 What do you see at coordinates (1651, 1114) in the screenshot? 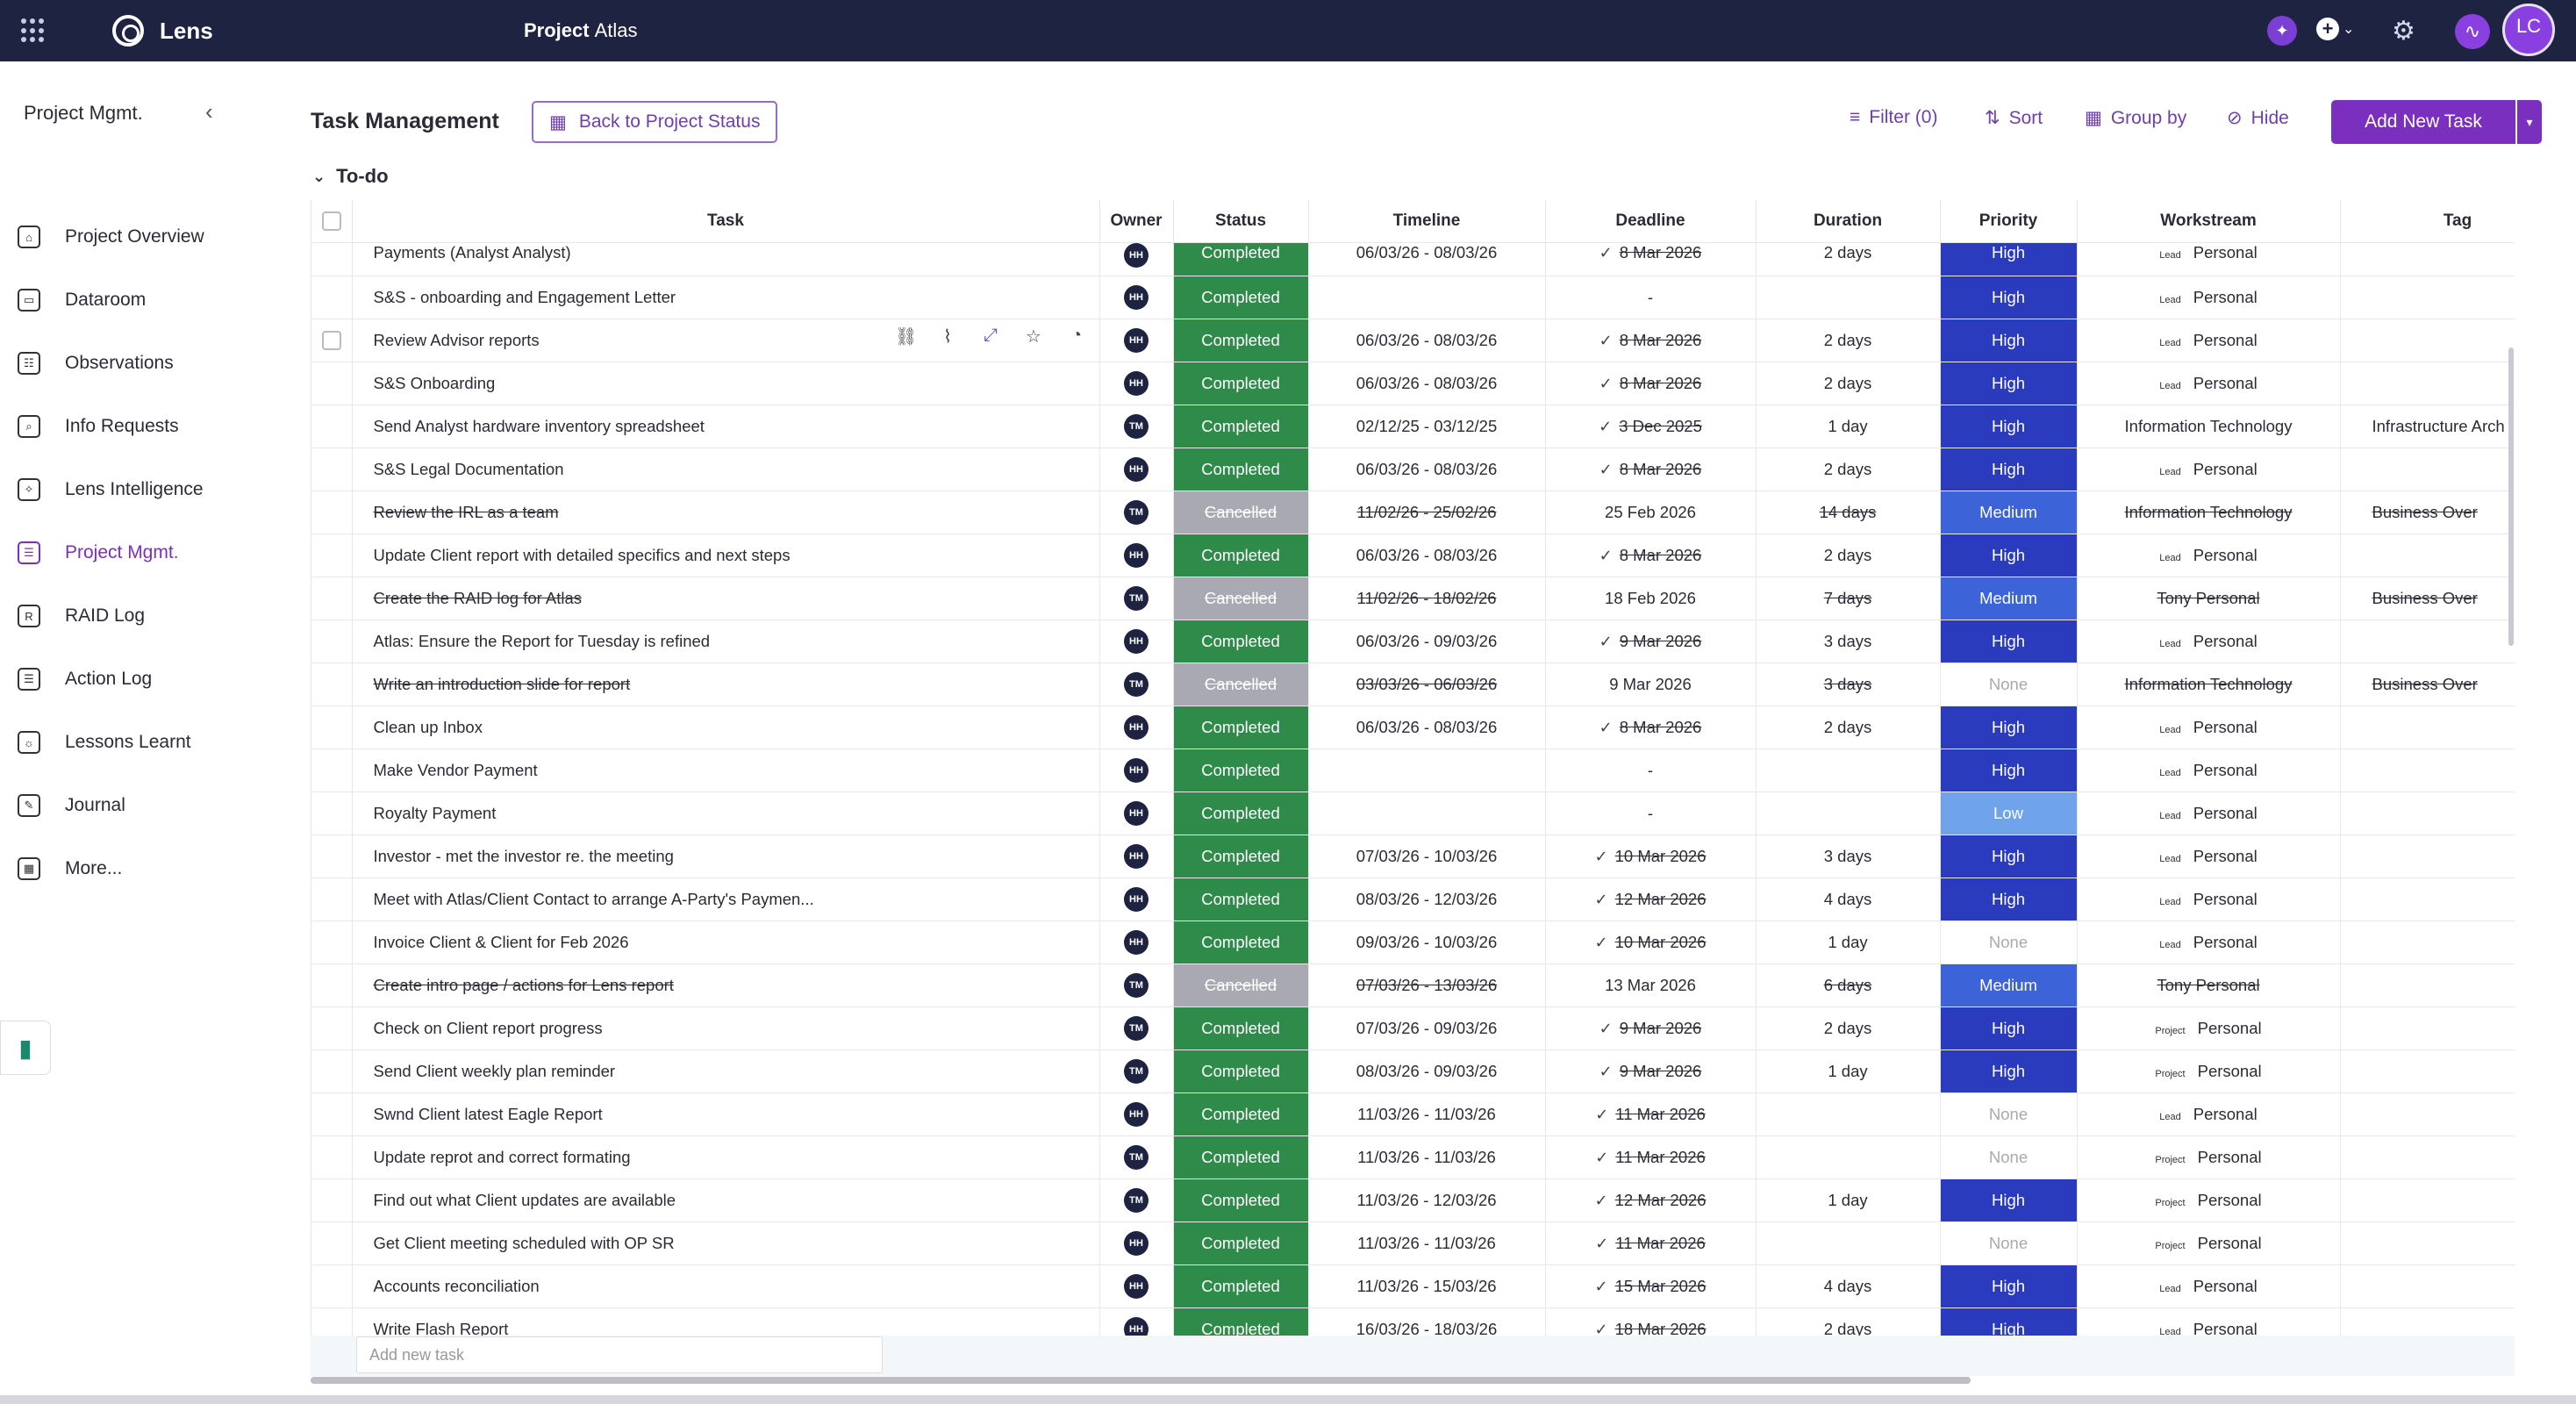
I see `deadline-cell: ✓ 11 Mar 2026` at bounding box center [1651, 1114].